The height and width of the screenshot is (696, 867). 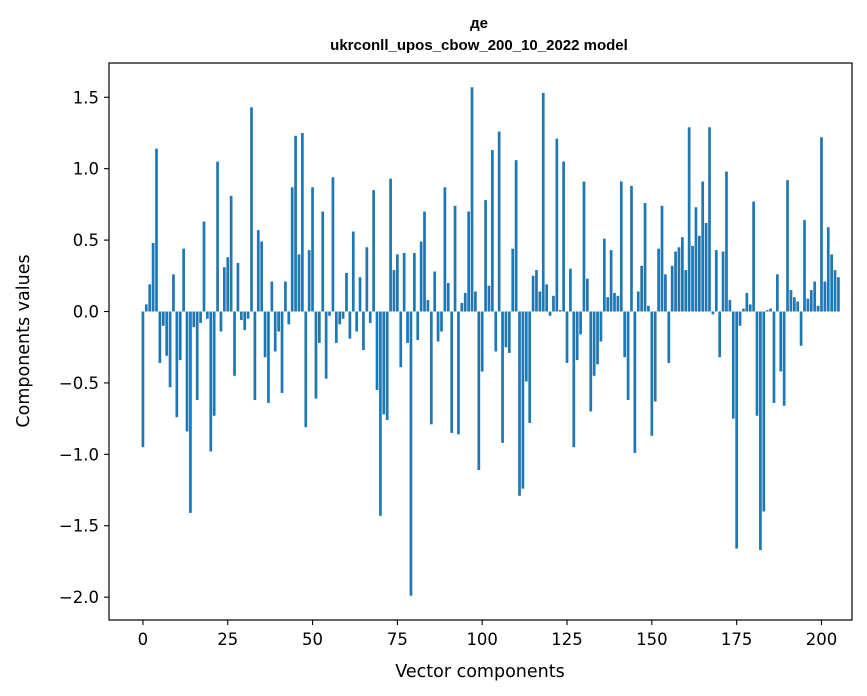 I want to click on x-tick-label: 0, so click(x=143, y=639).